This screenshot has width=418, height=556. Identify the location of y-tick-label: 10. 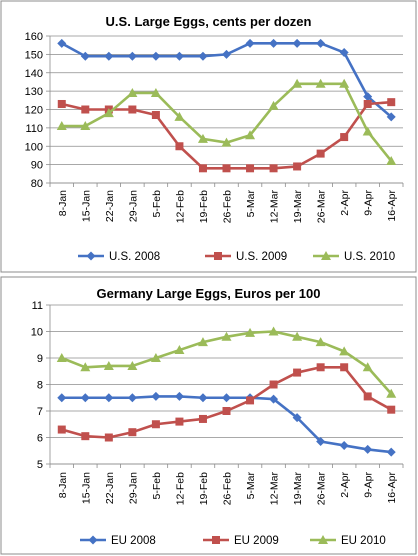
(37, 333).